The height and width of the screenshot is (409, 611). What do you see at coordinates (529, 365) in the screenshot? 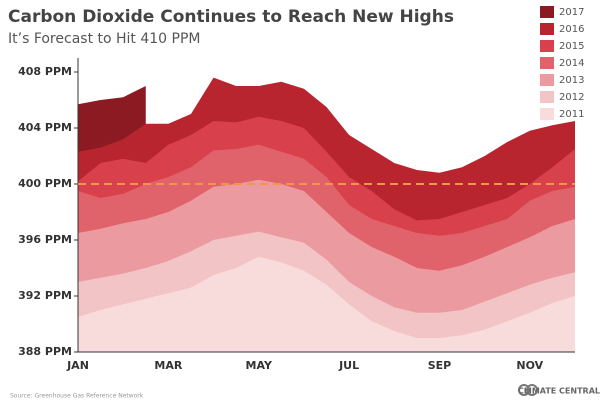
I see `x-tick-label: NOV` at bounding box center [529, 365].